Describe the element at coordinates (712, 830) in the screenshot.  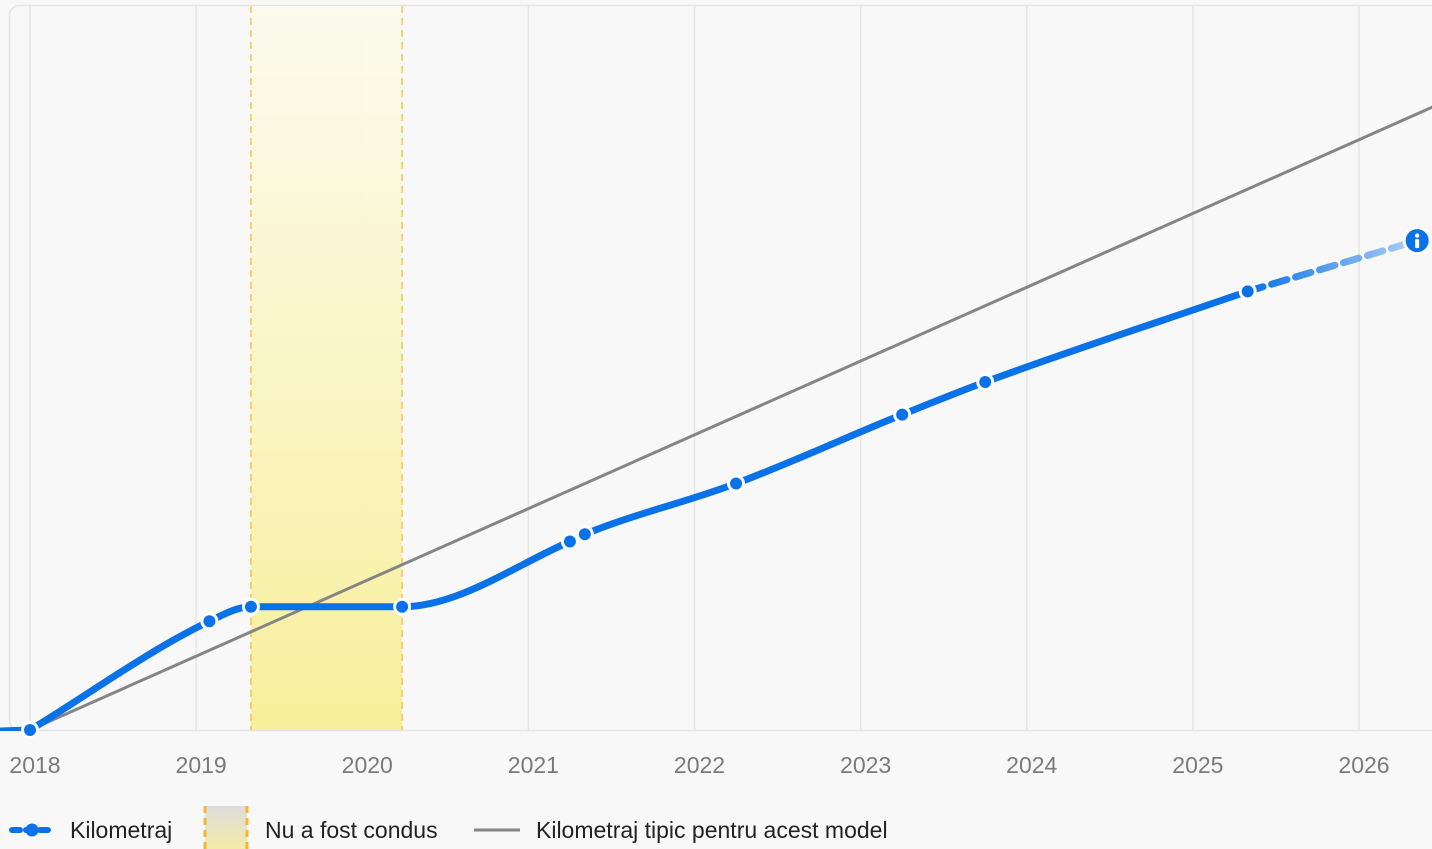
I see `legend-label-kilometraj-tipic: Kilometraj tipic pentru acest model` at that location.